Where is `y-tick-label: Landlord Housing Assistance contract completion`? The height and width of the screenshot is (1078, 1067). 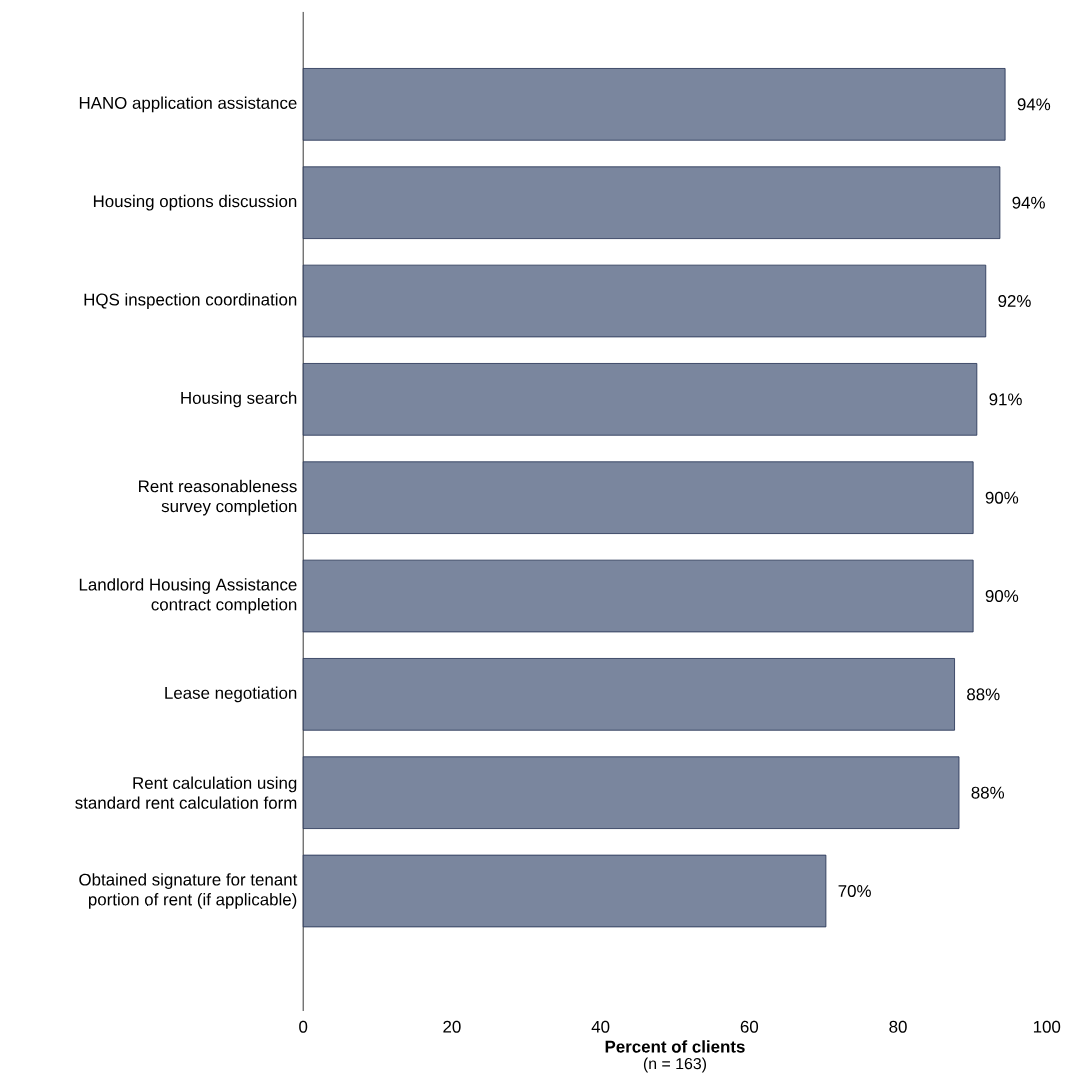
y-tick-label: Landlord Housing Assistance contract completion is located at coordinates (188, 596).